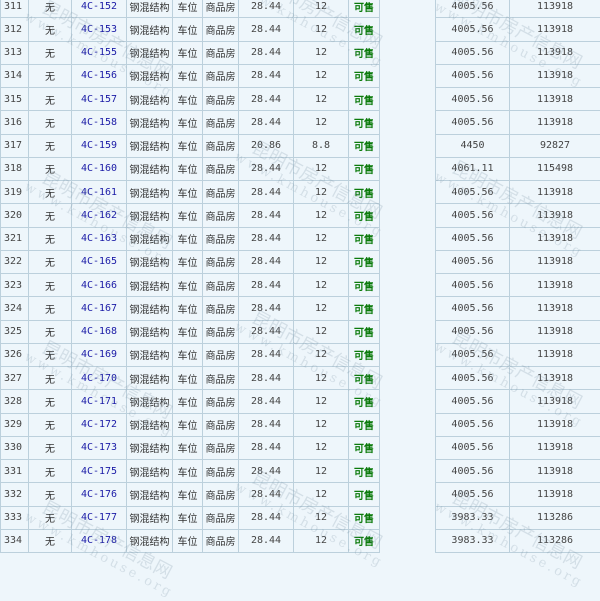  I want to click on unit-code-link: 4C-175, so click(99, 471).